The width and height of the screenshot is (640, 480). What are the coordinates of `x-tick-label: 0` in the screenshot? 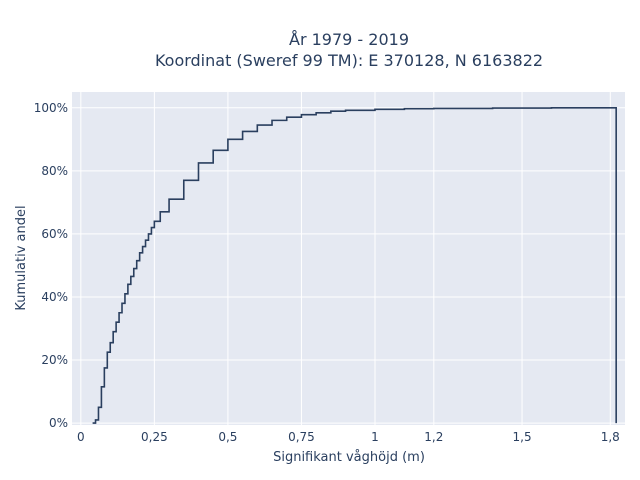 It's located at (81, 437).